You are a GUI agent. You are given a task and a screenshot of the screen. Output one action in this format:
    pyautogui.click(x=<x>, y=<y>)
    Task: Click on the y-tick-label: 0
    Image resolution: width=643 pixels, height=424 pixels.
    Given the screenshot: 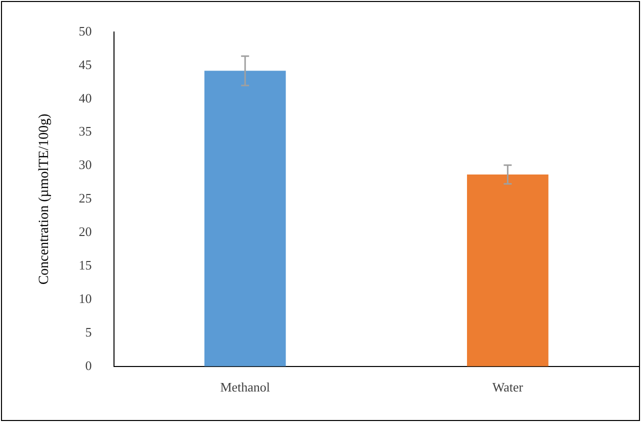 What is the action you would take?
    pyautogui.click(x=88, y=365)
    